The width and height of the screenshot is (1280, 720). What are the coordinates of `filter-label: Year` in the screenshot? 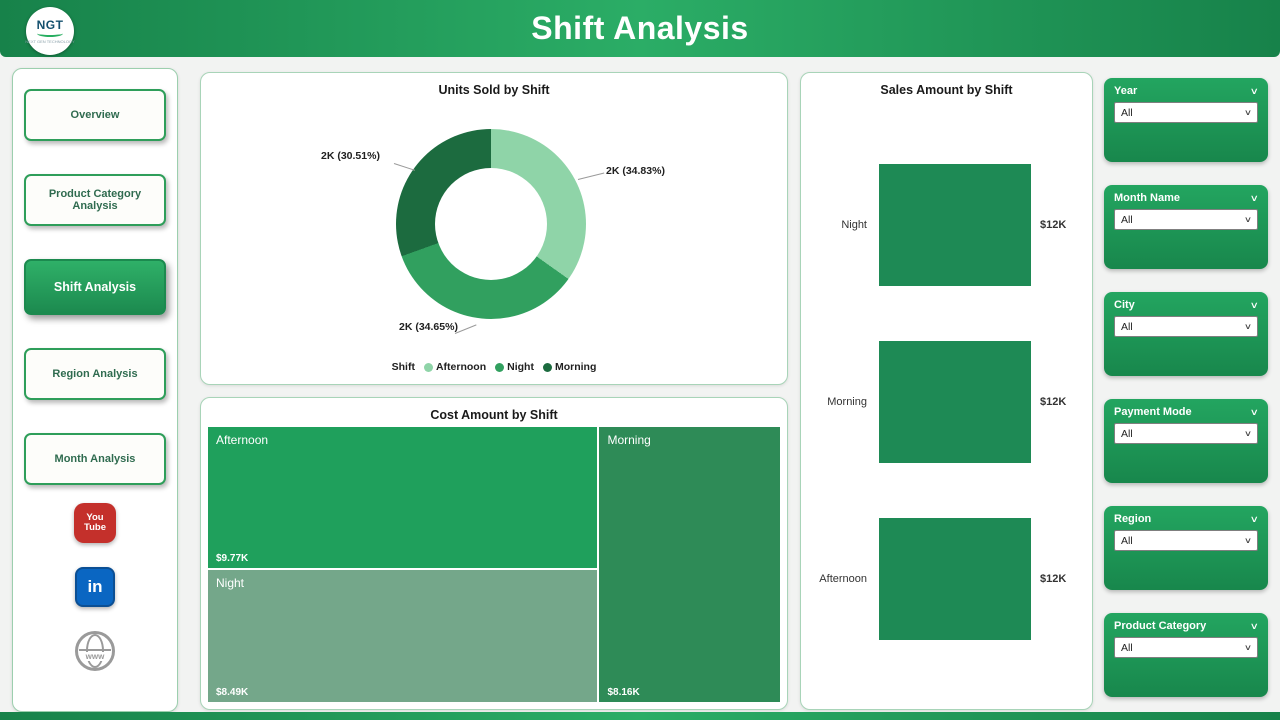 It's located at (1126, 91).